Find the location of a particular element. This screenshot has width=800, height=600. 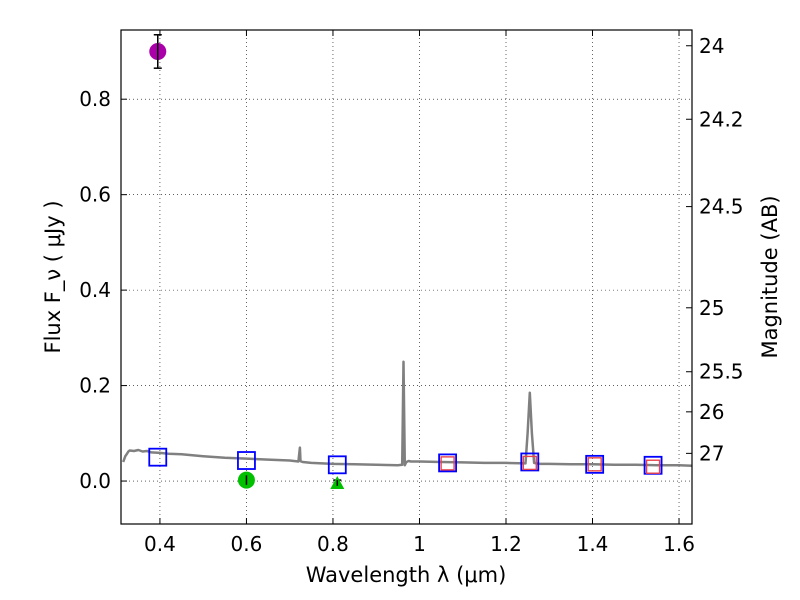

right-tick-label: 24.5 is located at coordinates (721, 207).